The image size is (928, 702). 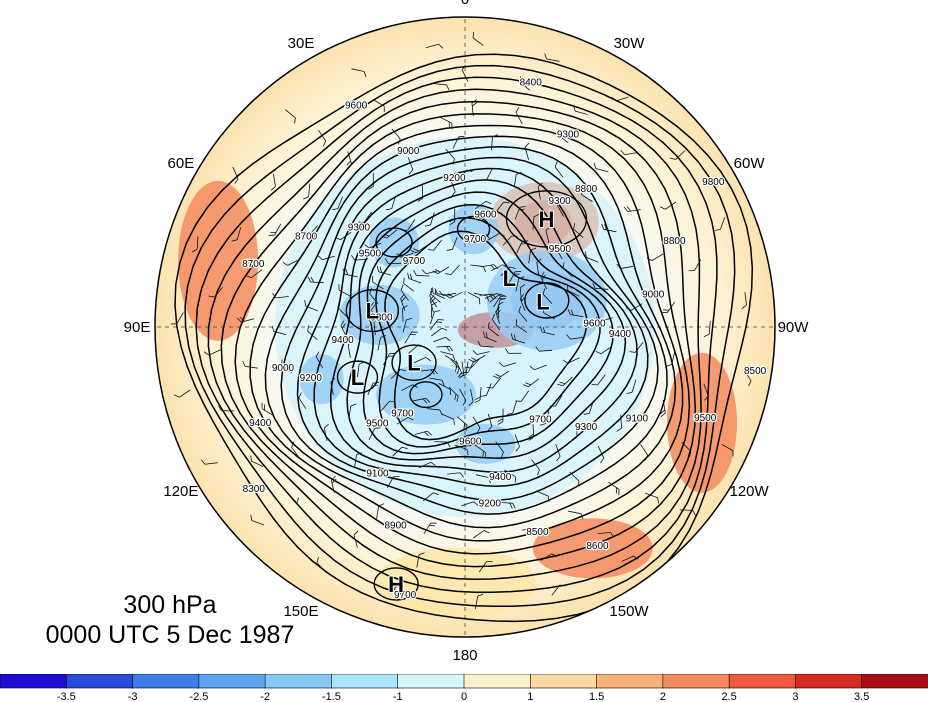 What do you see at coordinates (586, 427) in the screenshot?
I see `contour-label: 9300` at bounding box center [586, 427].